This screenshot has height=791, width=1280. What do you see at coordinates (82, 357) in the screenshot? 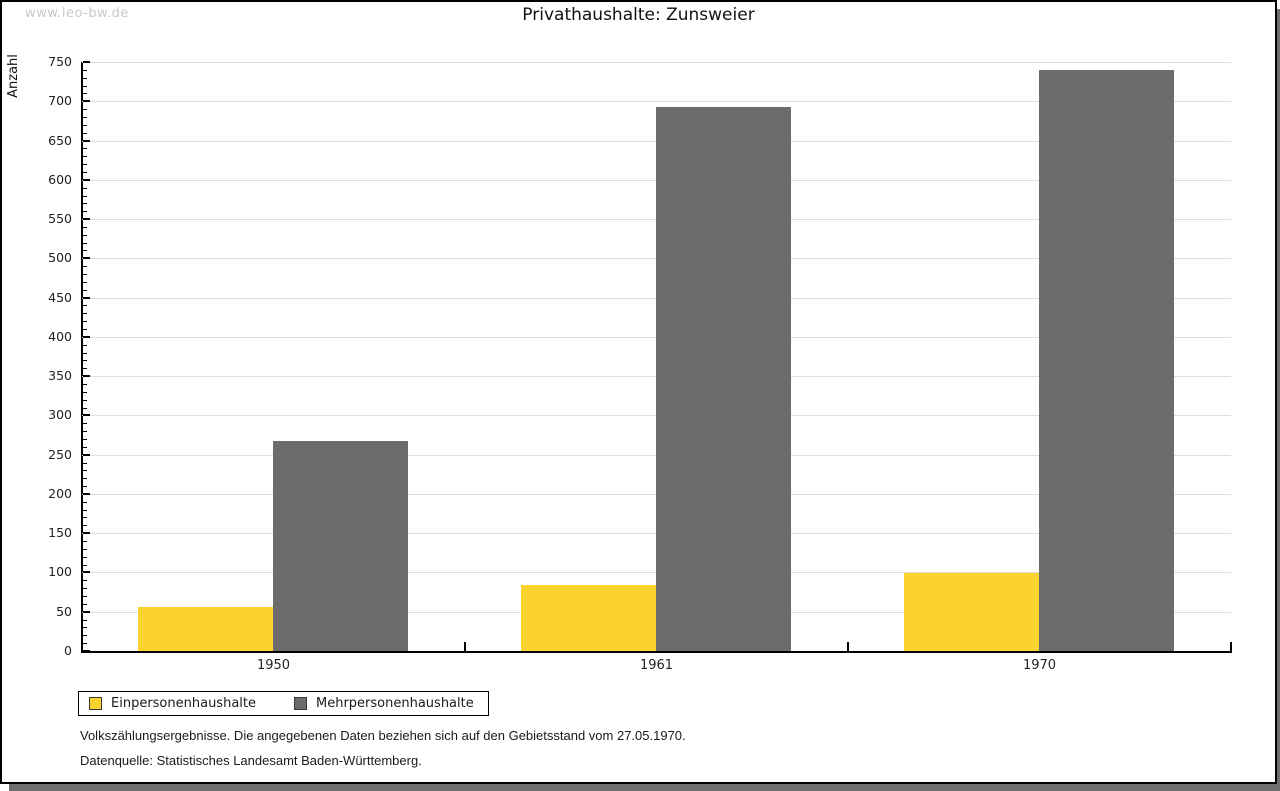
I see `y-axis-line` at bounding box center [82, 357].